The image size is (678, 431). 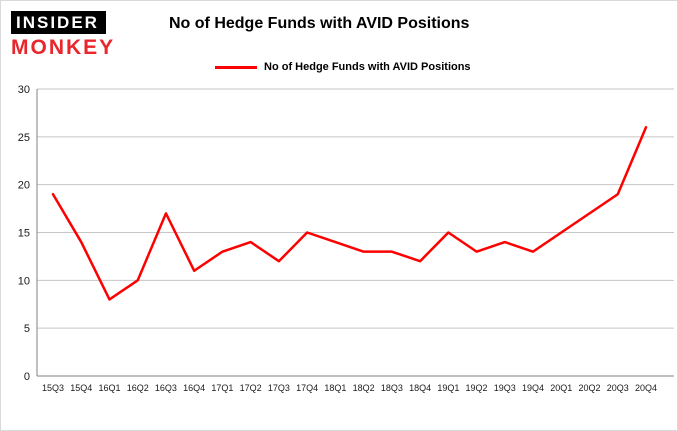 What do you see at coordinates (367, 67) in the screenshot?
I see `legend-label: No of Hedge Funds with AVID Positions` at bounding box center [367, 67].